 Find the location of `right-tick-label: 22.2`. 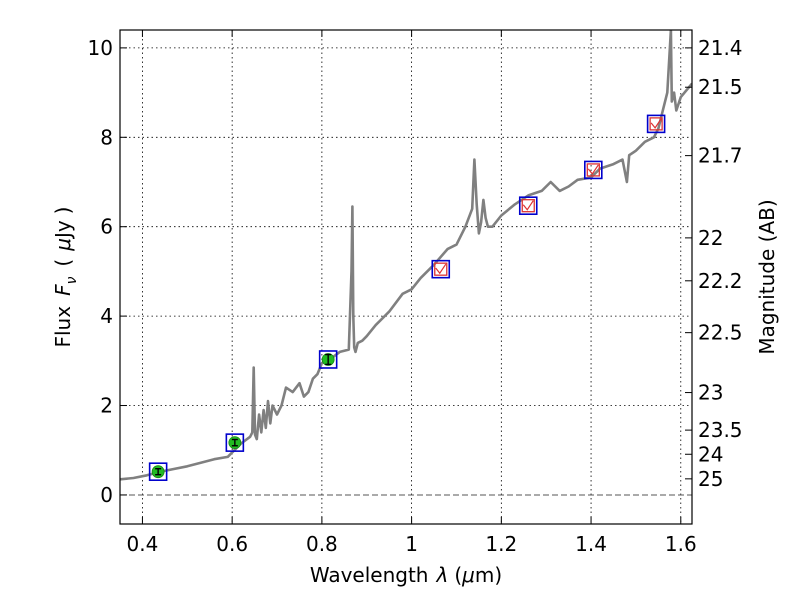

right-tick-label: 22.2 is located at coordinates (720, 281).